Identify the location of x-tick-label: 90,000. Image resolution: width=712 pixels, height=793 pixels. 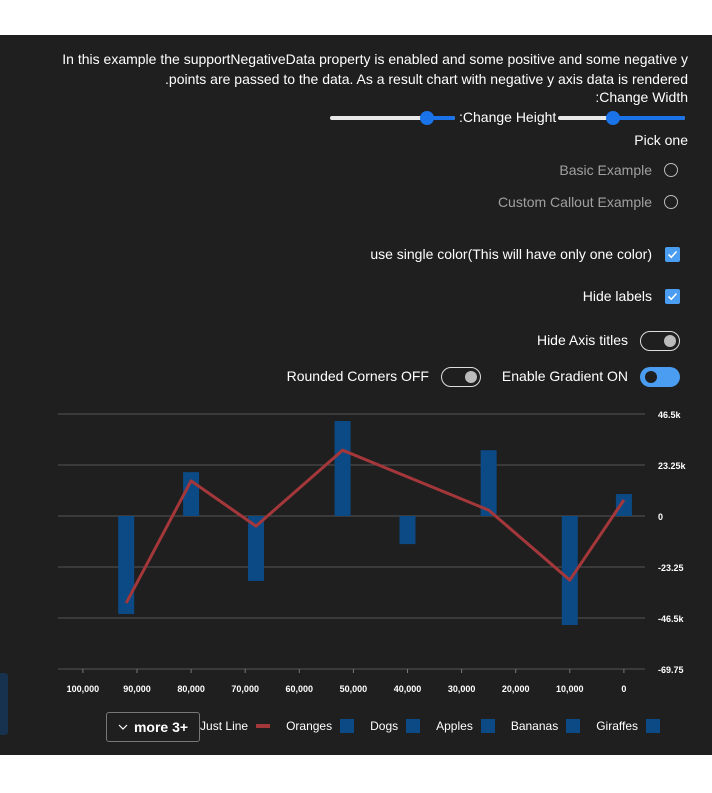
(137, 689).